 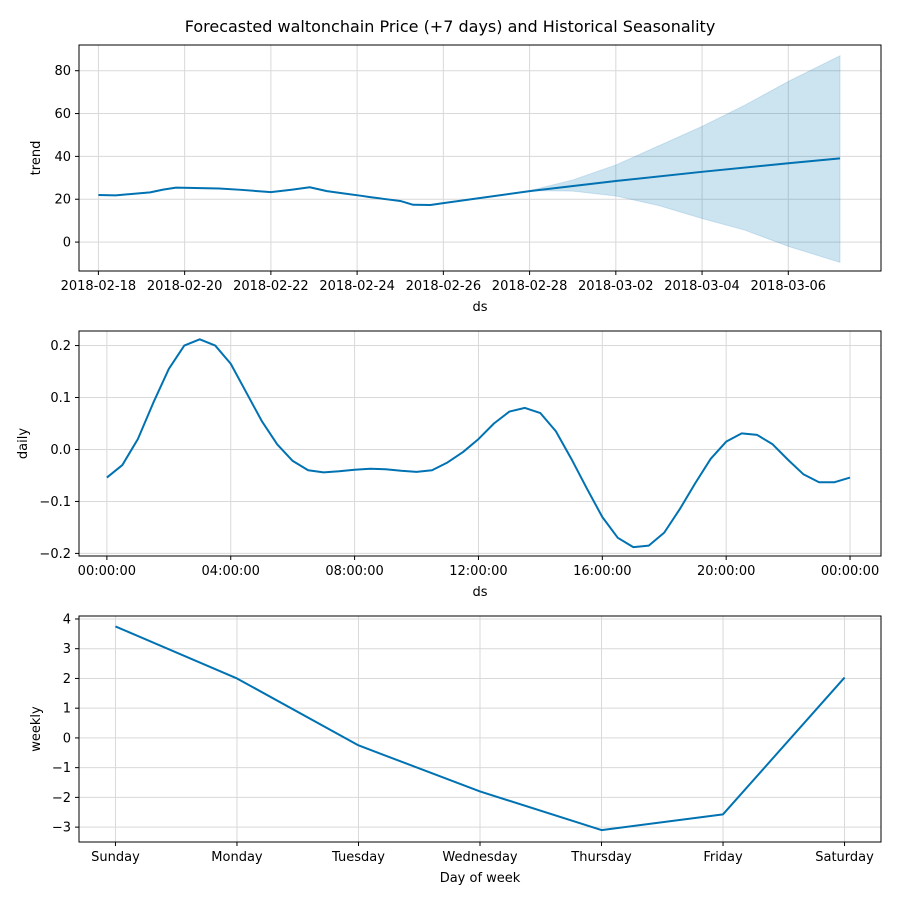 What do you see at coordinates (237, 857) in the screenshot?
I see `weekly-xtick-label: Monday` at bounding box center [237, 857].